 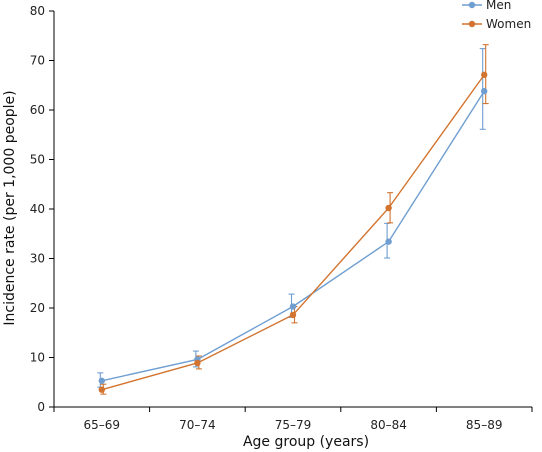 I want to click on legend: Men Women, so click(x=496, y=15).